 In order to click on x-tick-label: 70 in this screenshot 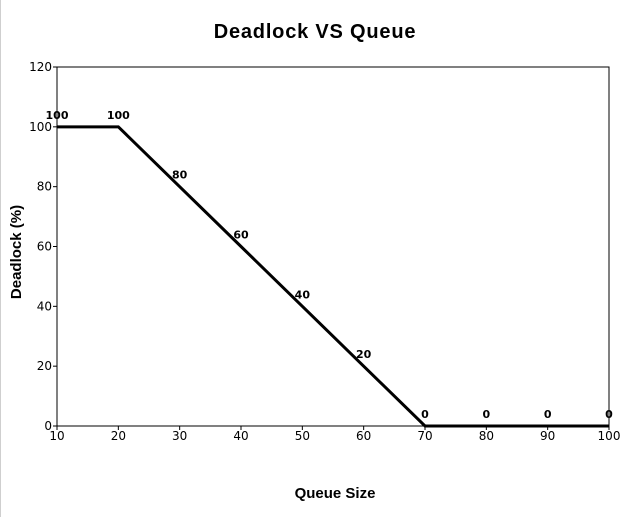, I will do `click(424, 436)`.